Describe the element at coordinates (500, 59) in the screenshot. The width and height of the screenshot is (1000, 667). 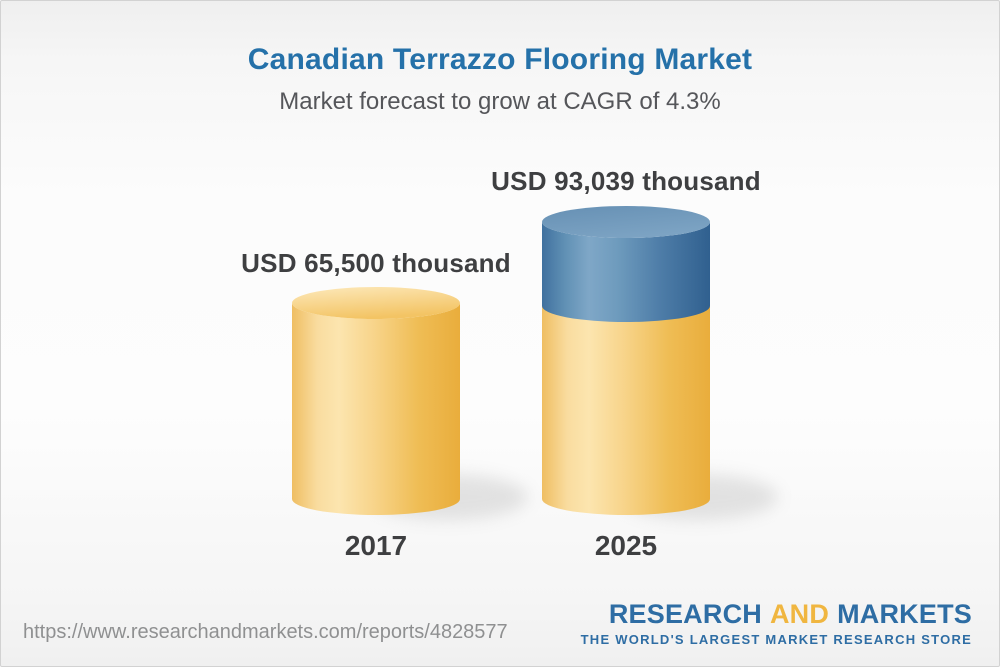
I see `chart-title: Canadian Terrazzo Flooring Market` at that location.